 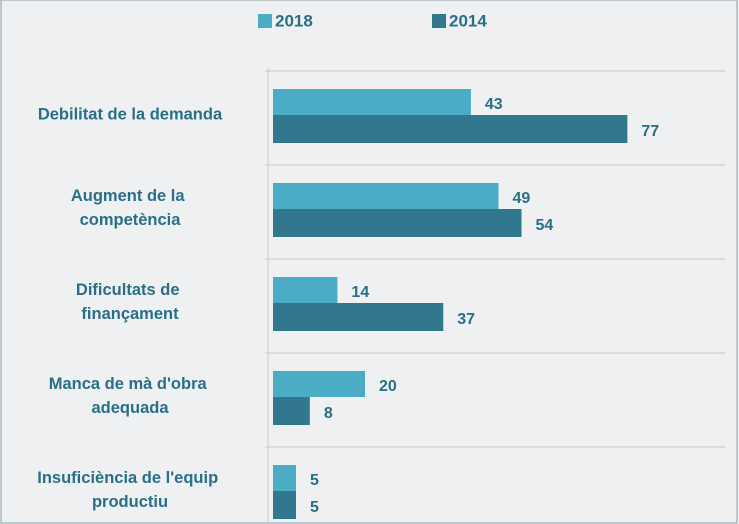 What do you see at coordinates (129, 490) in the screenshot?
I see `y-tick-label: Insuficiència de l'equip productiu` at bounding box center [129, 490].